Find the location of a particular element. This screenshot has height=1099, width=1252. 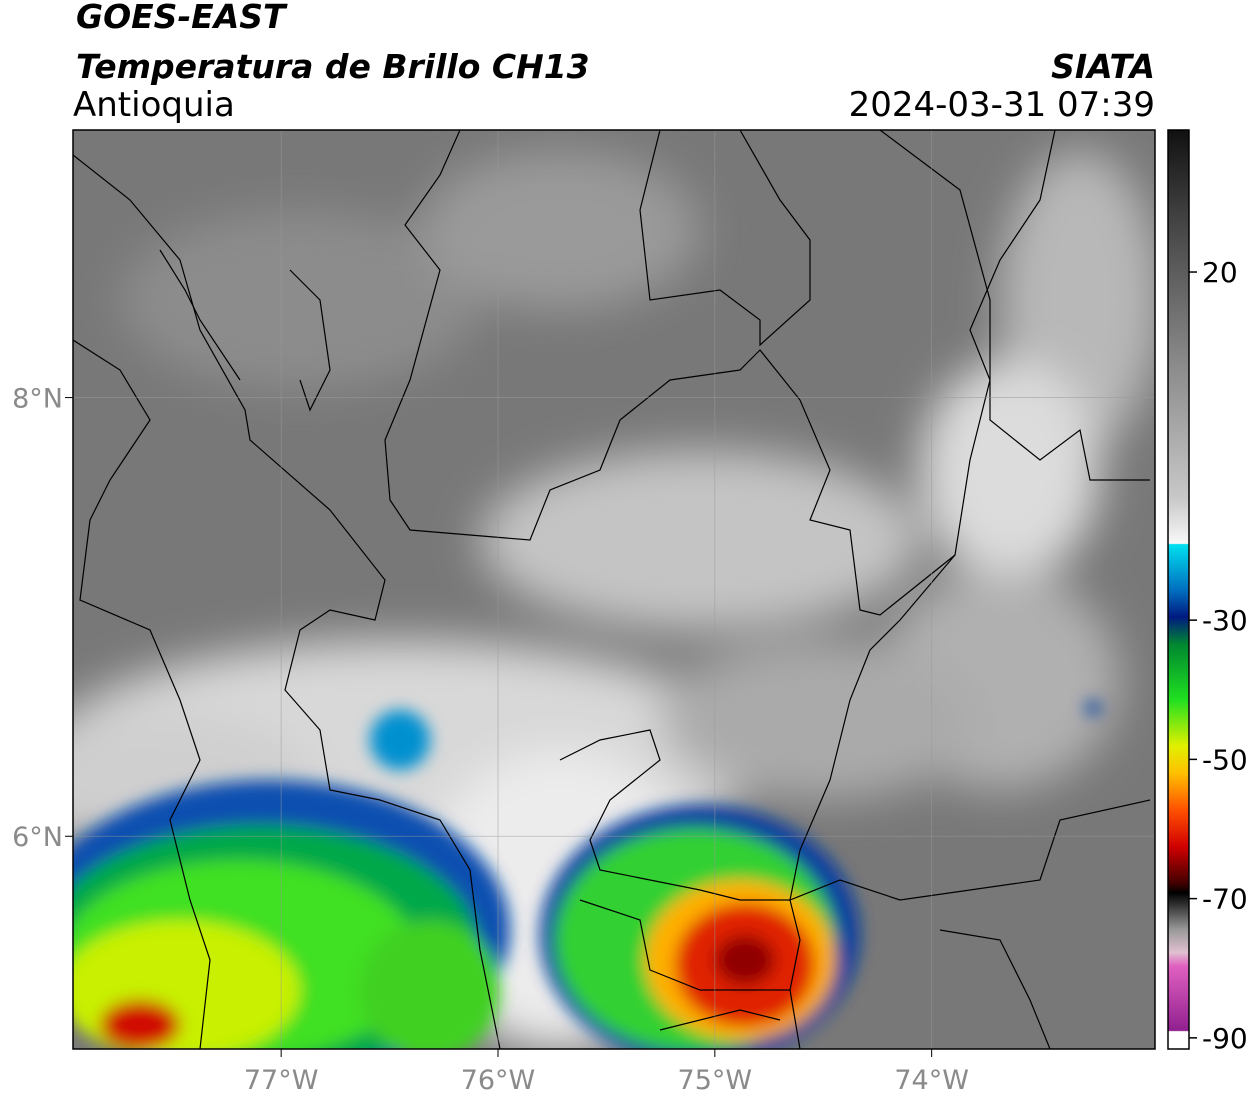

colorbar is located at coordinates (1178, 589).